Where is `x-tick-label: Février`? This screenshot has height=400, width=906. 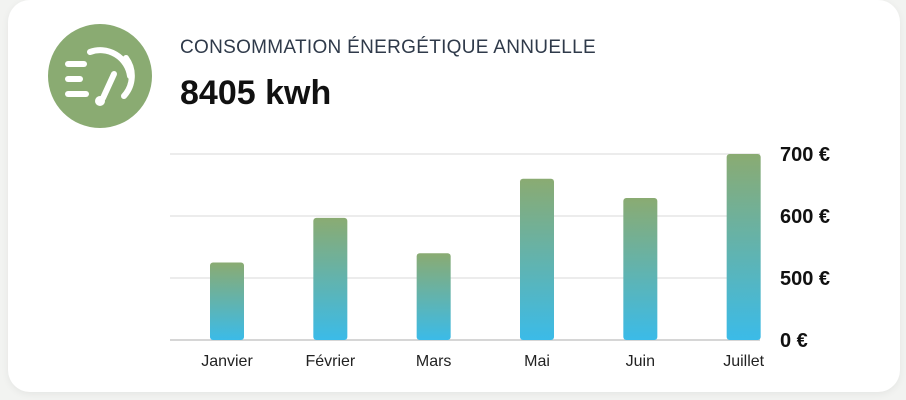
x-tick-label: Février is located at coordinates (330, 361).